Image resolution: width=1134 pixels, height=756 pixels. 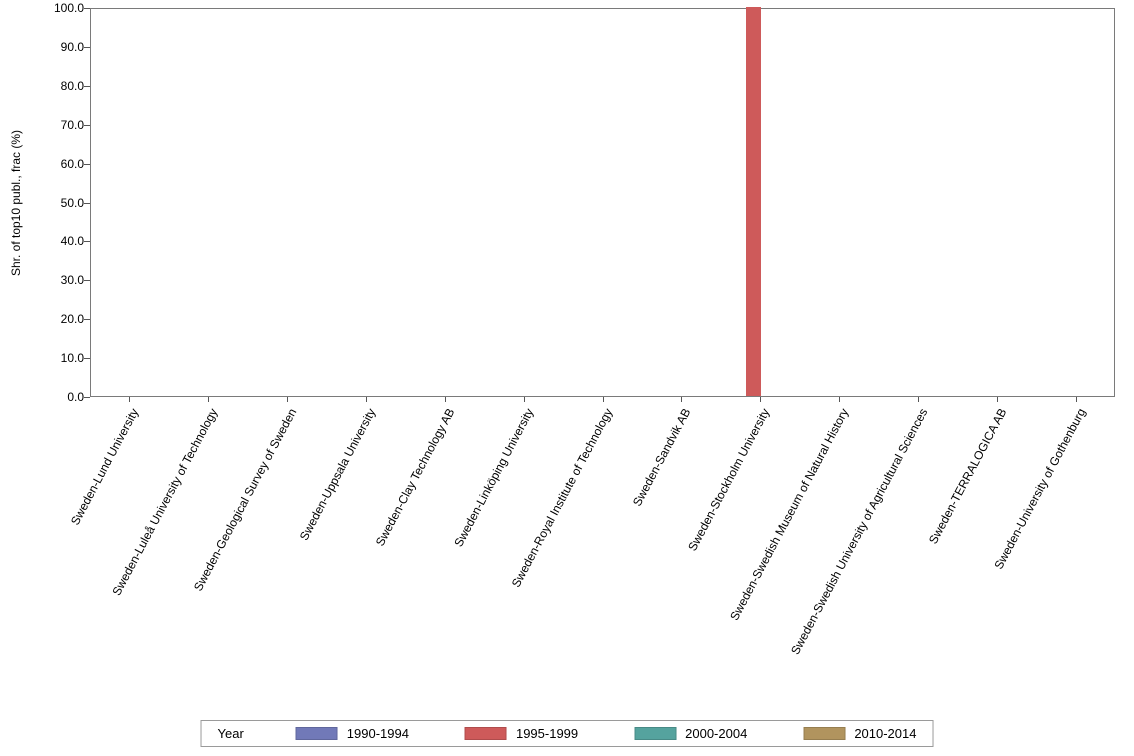 What do you see at coordinates (72, 358) in the screenshot?
I see `y-tick-label: 10.0` at bounding box center [72, 358].